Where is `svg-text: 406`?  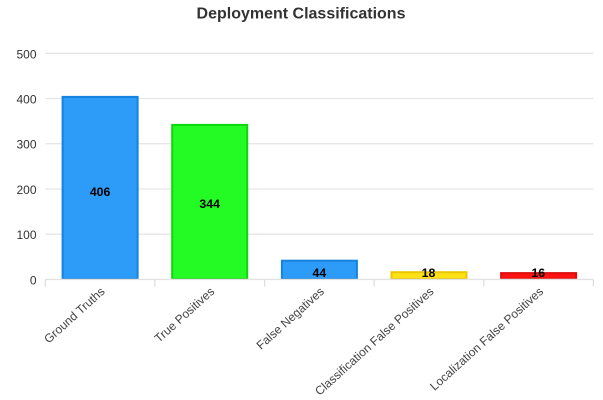 svg-text: 406 is located at coordinates (100, 192).